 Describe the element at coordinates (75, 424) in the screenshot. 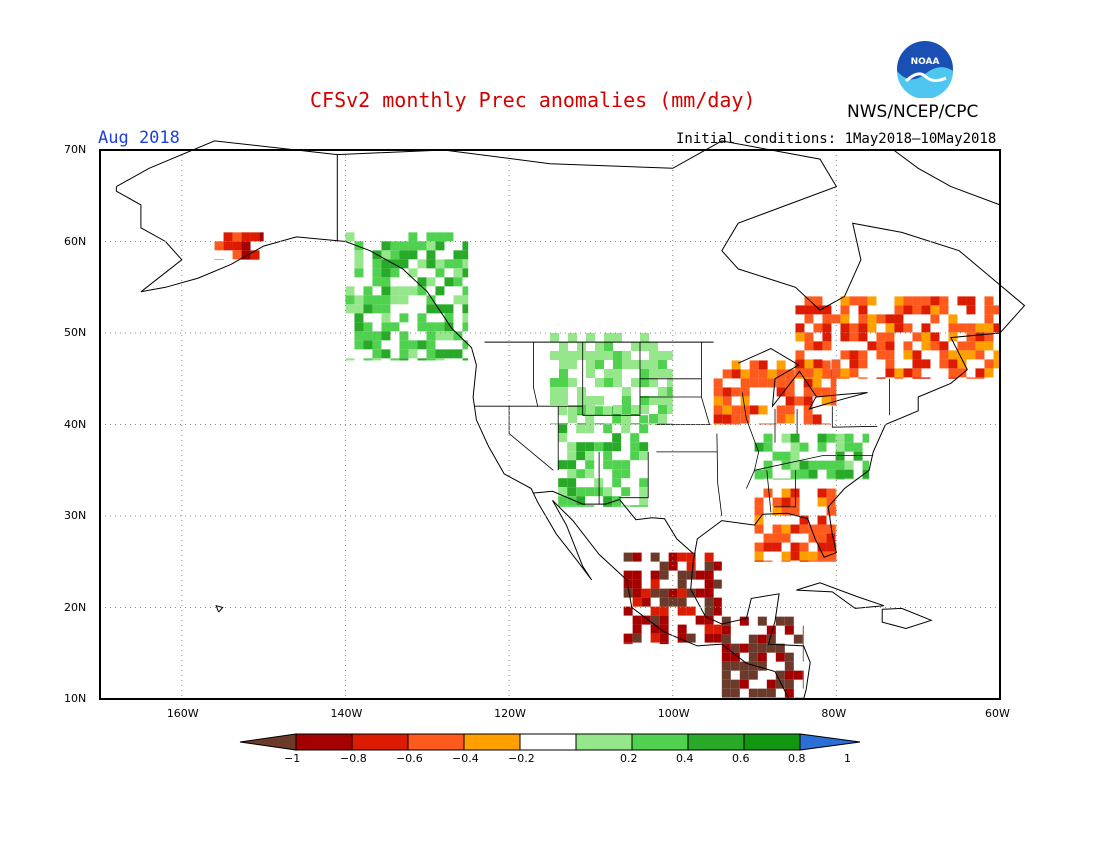

I see `lat-label: 40N` at that location.